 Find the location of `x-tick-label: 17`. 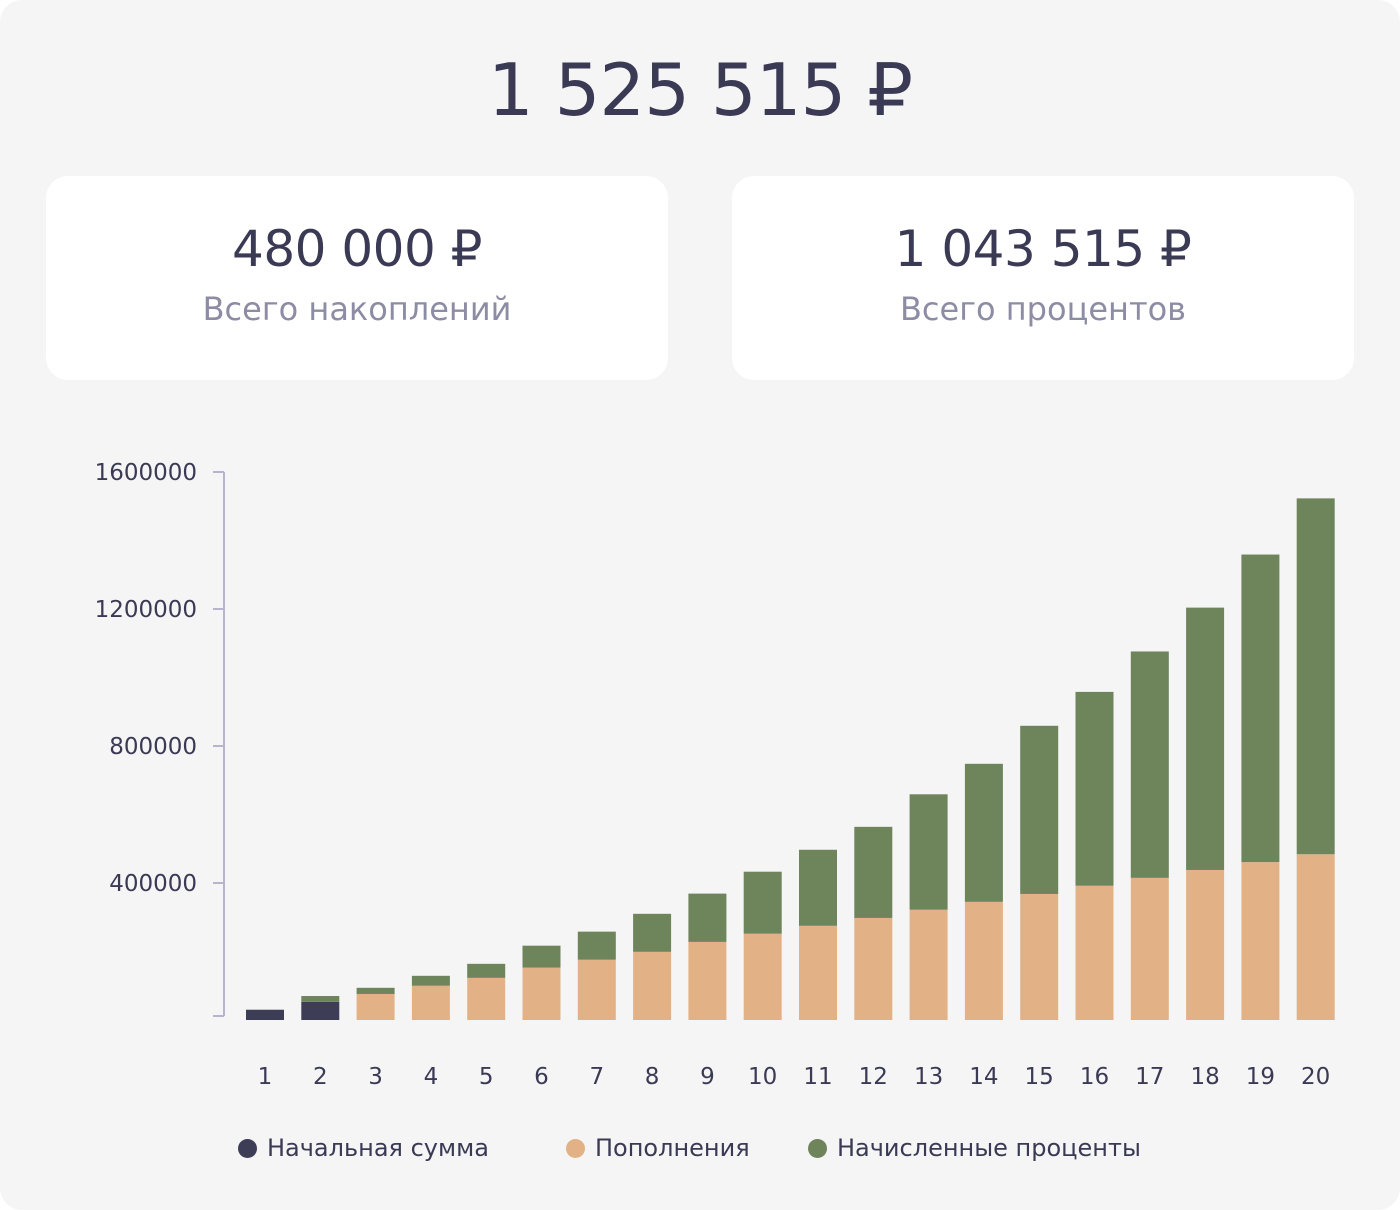

x-tick-label: 17 is located at coordinates (1149, 1077).